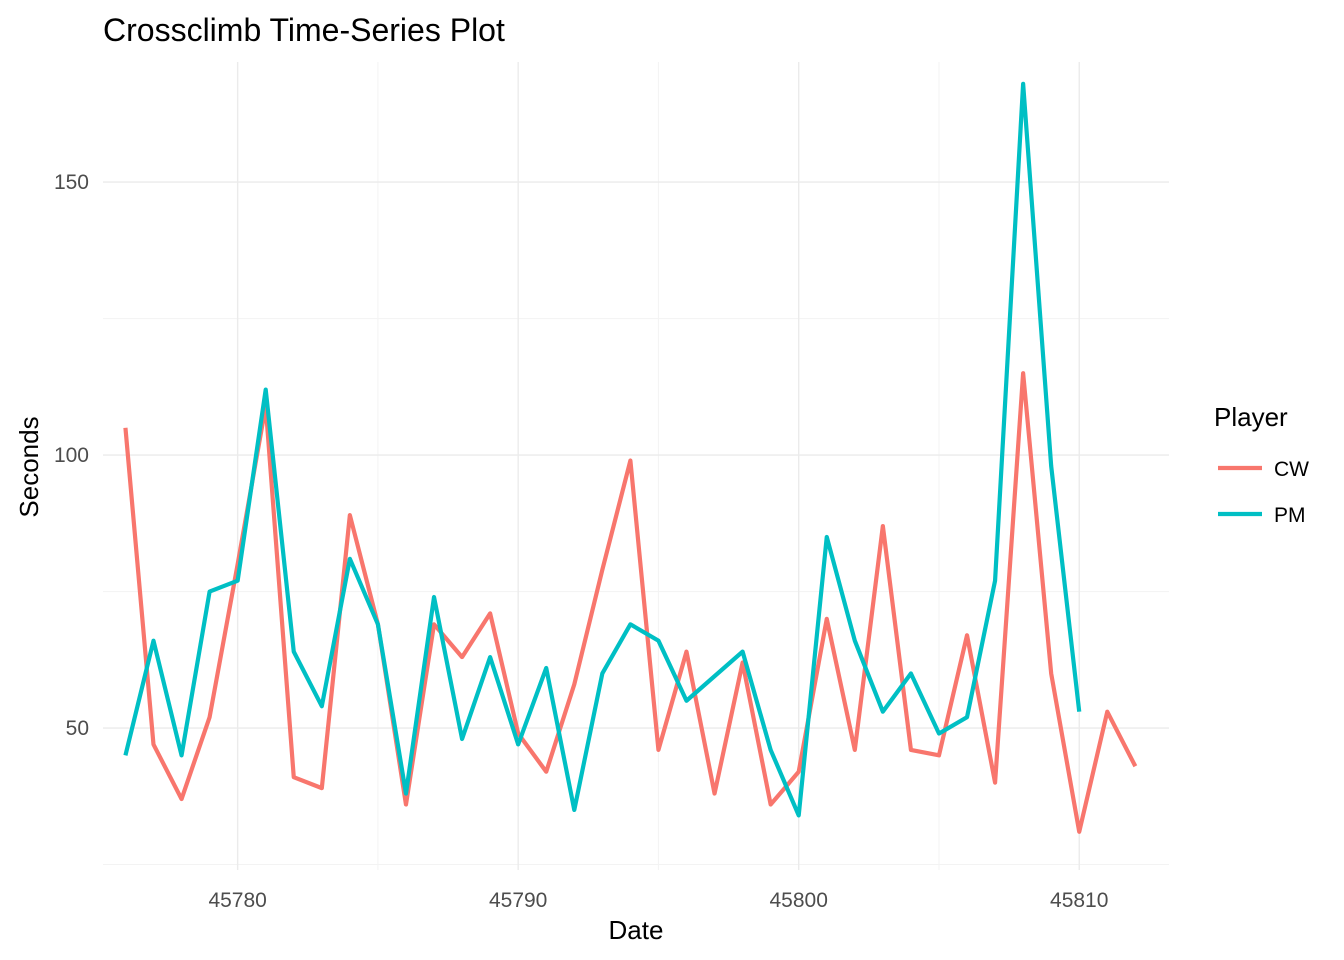 This screenshot has height=960, width=1344. I want to click on y-axis-title: Seconds, so click(29, 466).